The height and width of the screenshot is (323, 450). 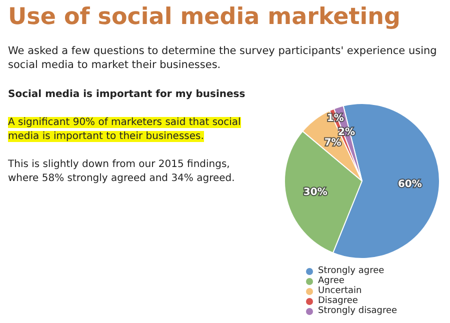 I want to click on legend-label: Uncertain, so click(x=340, y=291).